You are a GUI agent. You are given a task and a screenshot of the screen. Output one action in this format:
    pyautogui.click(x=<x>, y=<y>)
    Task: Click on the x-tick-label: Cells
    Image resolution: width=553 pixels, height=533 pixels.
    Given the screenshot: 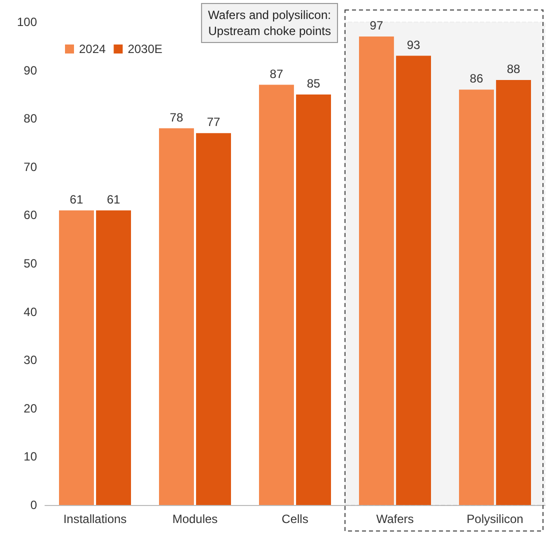 What is the action you would take?
    pyautogui.click(x=295, y=519)
    